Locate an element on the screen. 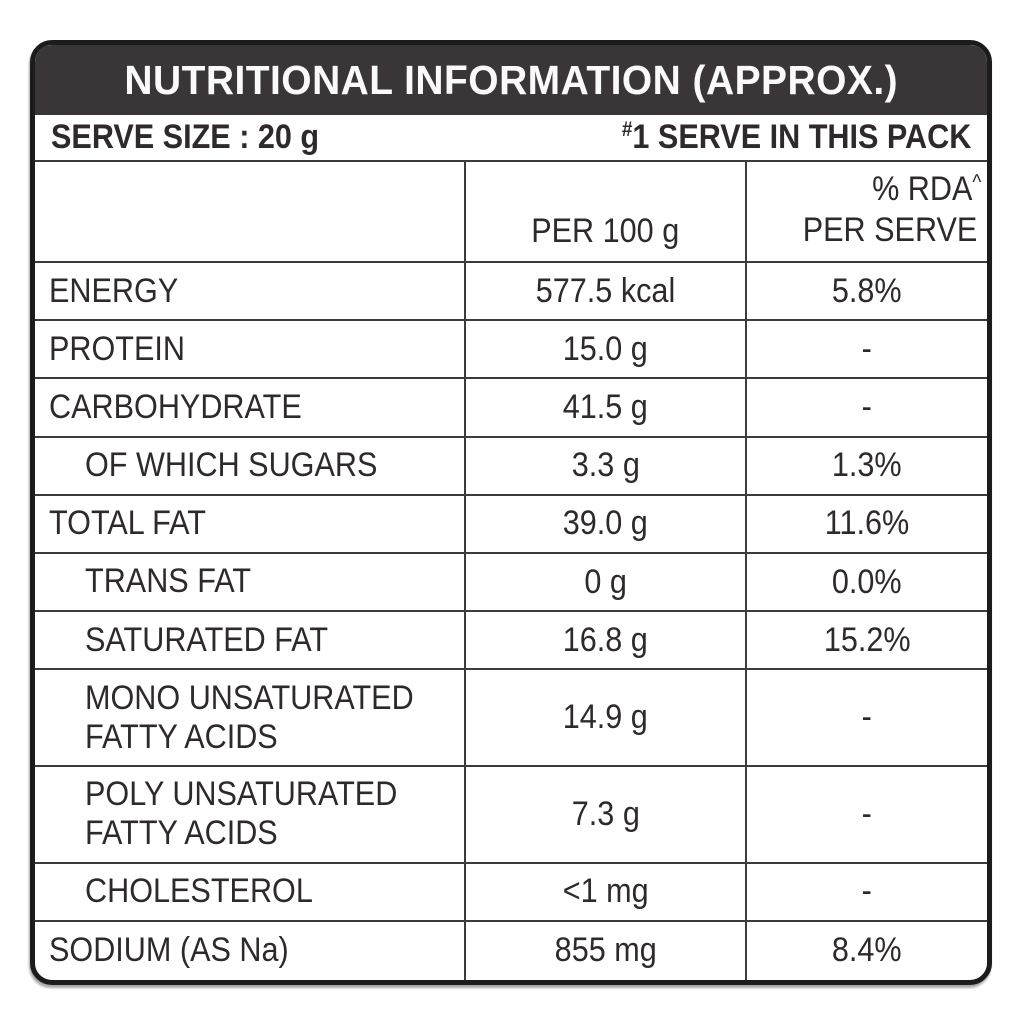 Image resolution: width=1024 pixels, height=1024 pixels. per-100g-value: 3.3 g is located at coordinates (605, 465).